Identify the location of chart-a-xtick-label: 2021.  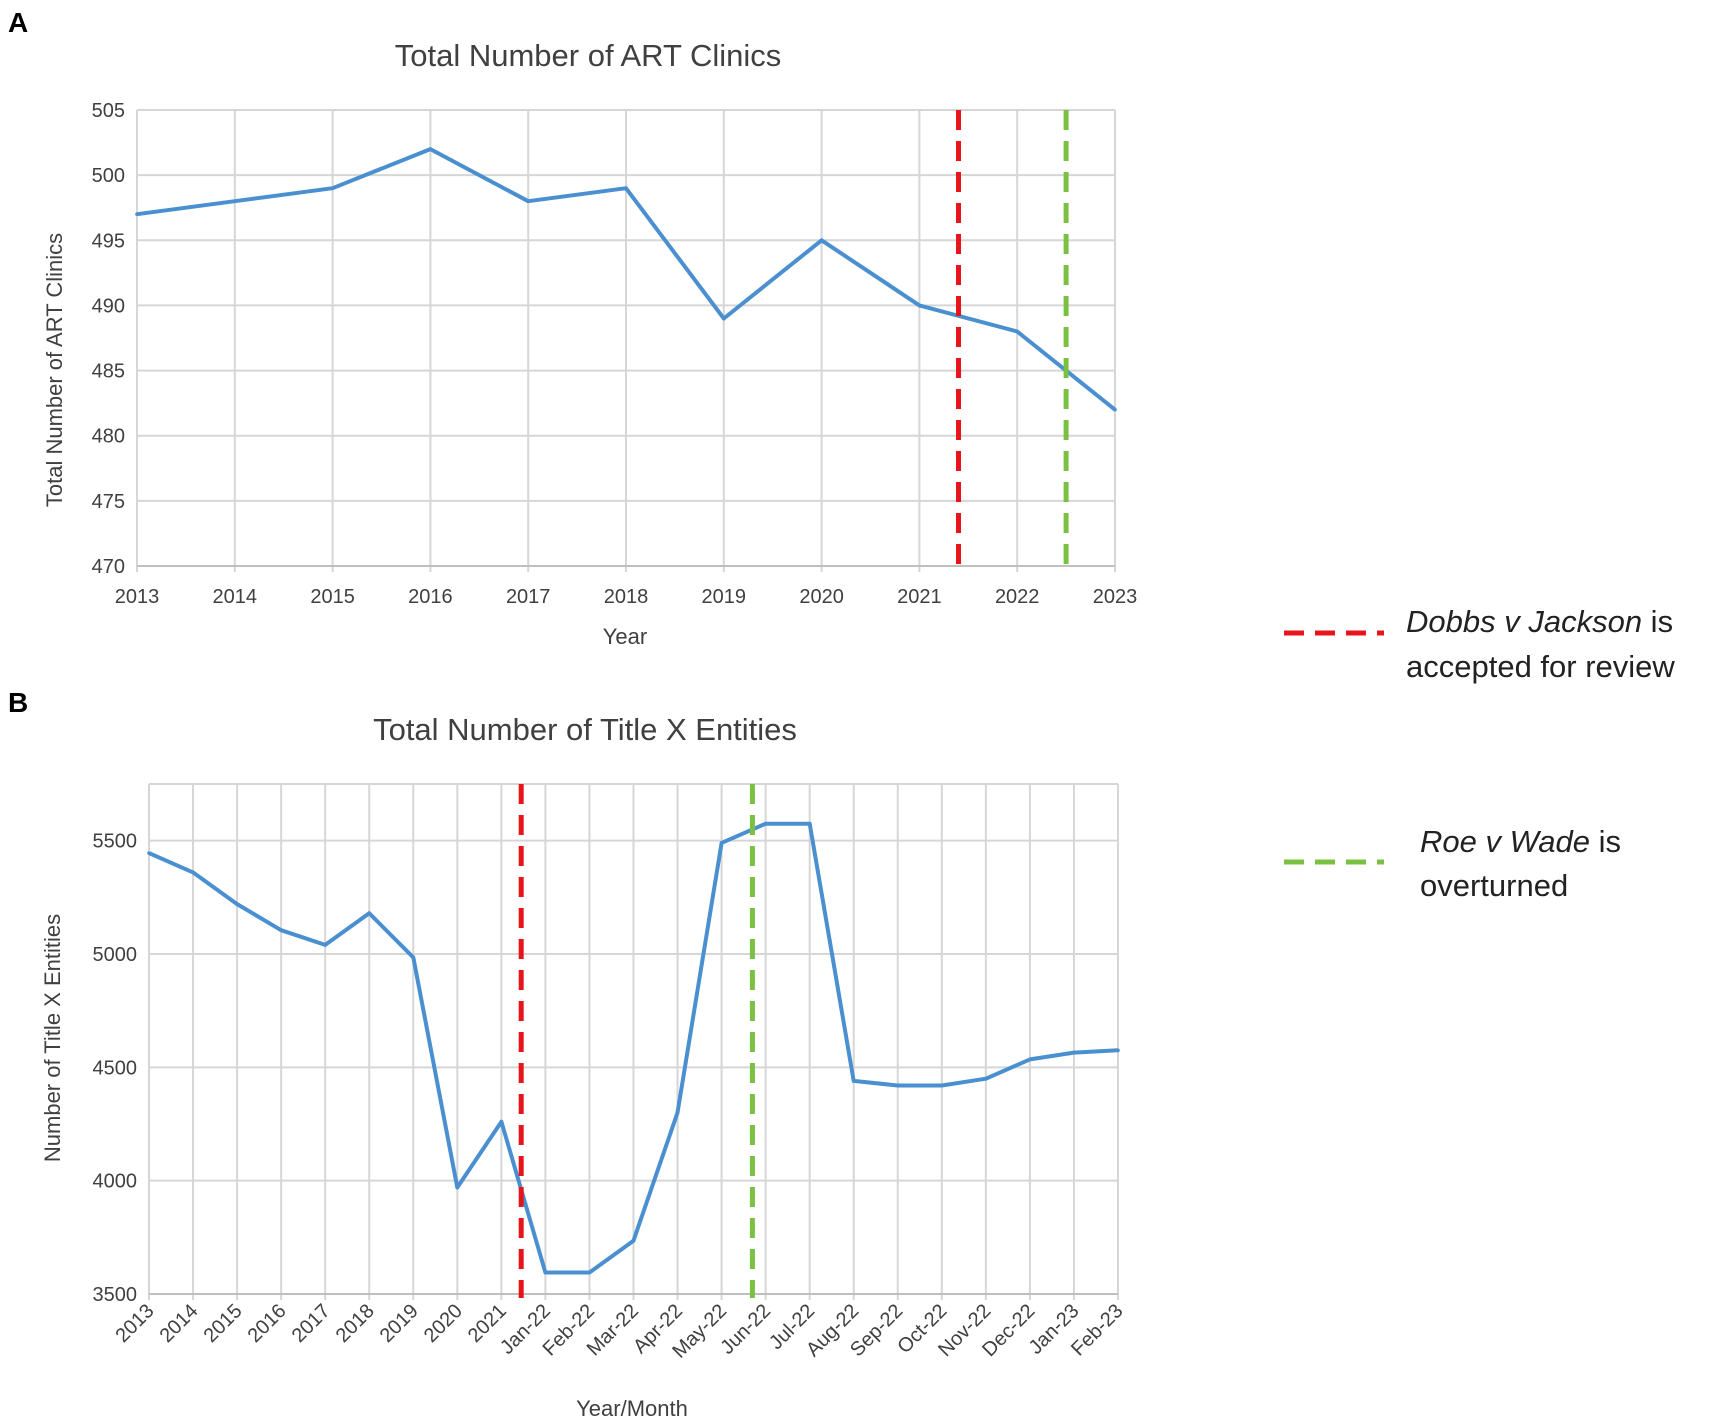
(919, 597).